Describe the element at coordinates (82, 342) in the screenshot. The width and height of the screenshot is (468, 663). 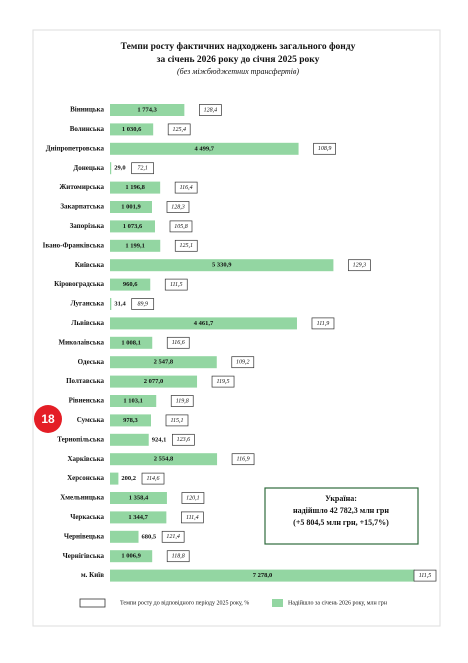
I see `category-label: Миколаївська` at that location.